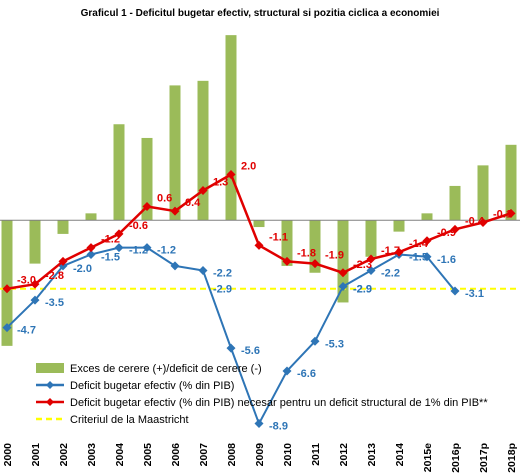  I want to click on blue-label-2010: -6.6, so click(306, 374).